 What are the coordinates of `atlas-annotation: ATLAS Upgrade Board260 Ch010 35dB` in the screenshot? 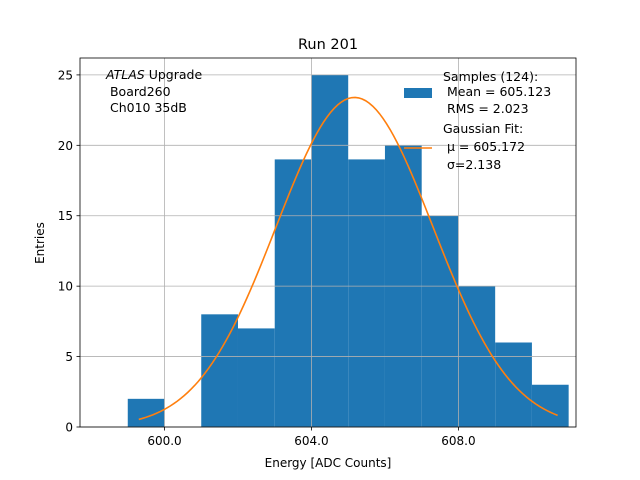 It's located at (153, 91).